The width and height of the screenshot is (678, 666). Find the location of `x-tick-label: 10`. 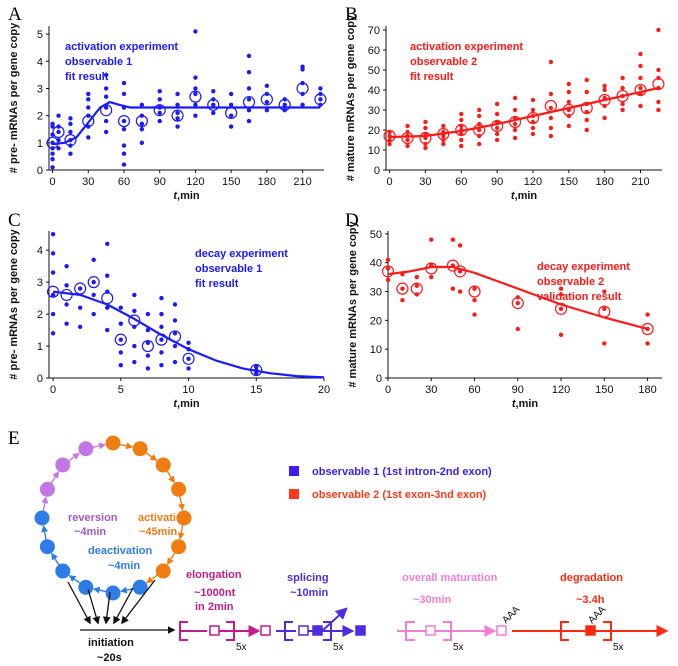

x-tick-label: 10 is located at coordinates (188, 390).